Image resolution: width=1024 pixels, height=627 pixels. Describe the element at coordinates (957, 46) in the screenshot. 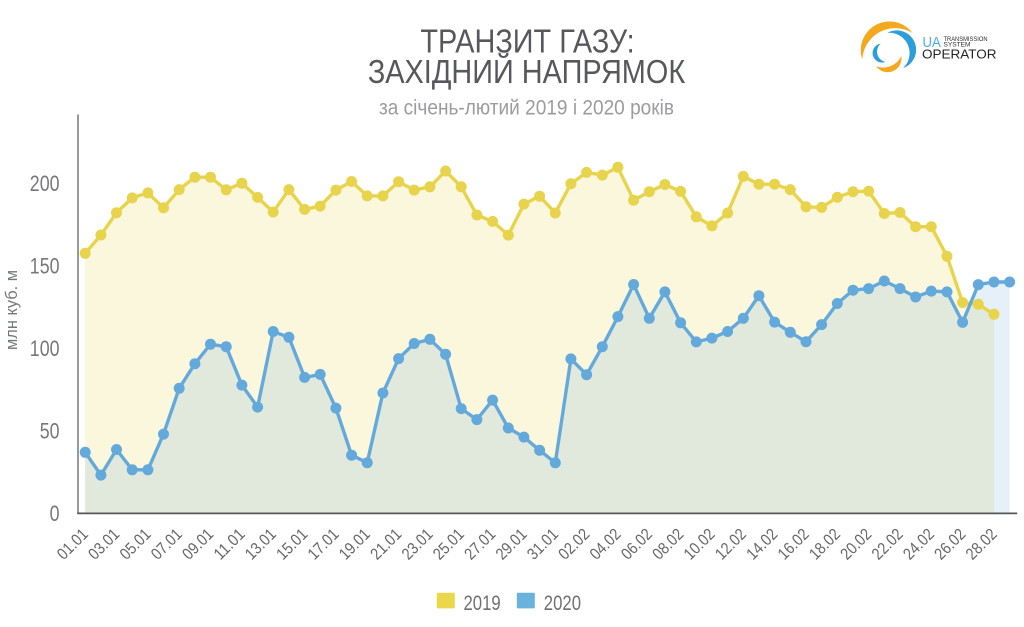

I see `svg-text: SYSTEM` at that location.